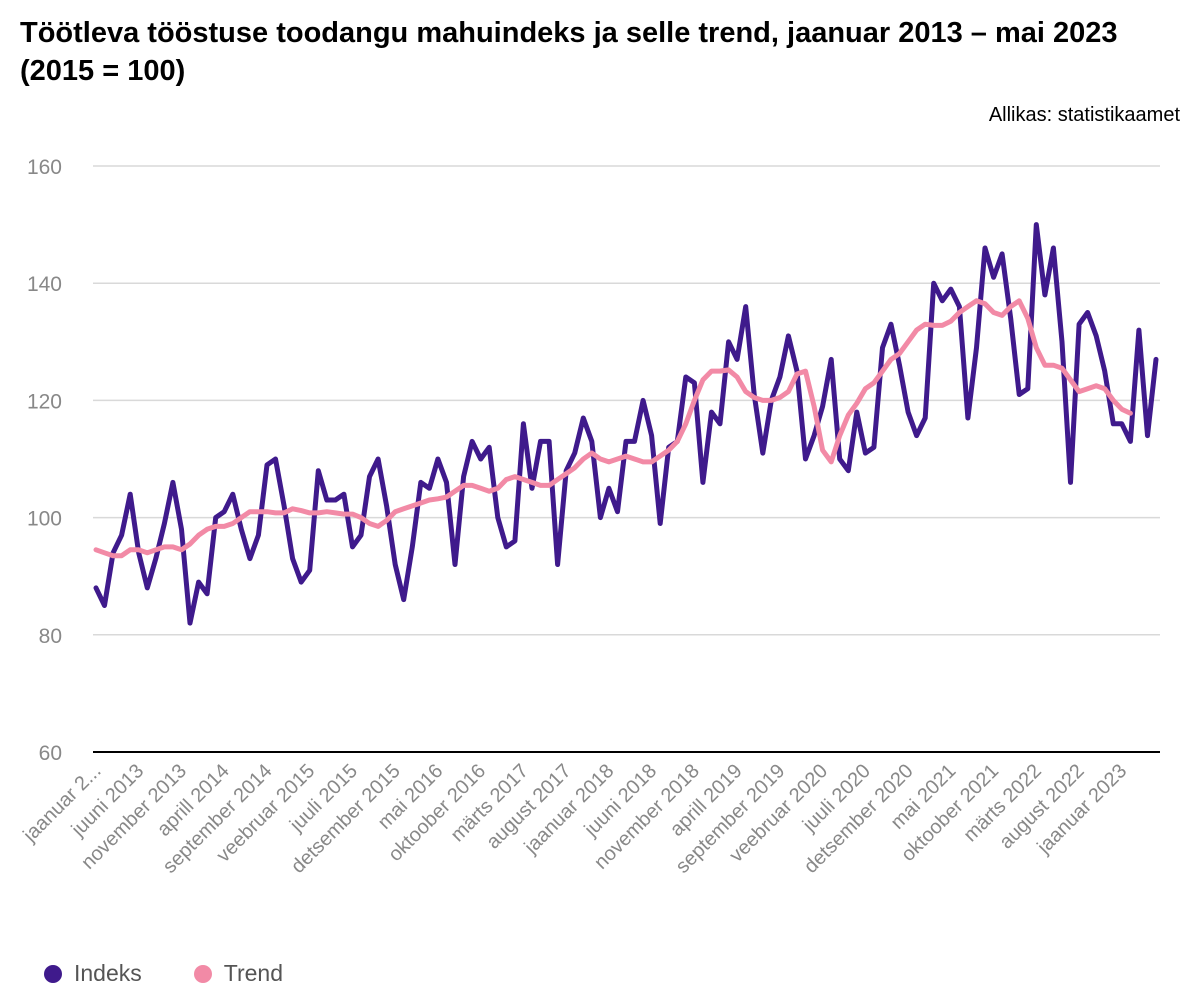 The width and height of the screenshot is (1200, 1000). Describe the element at coordinates (253, 973) in the screenshot. I see `legend-label-trend: Trend` at that location.